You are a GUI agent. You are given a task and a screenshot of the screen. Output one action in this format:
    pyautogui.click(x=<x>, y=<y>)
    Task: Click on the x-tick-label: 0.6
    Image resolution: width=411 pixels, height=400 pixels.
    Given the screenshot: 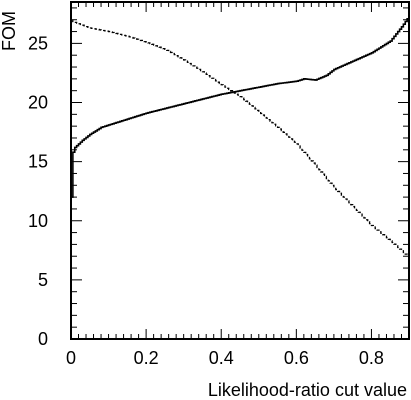 What is the action you would take?
    pyautogui.click(x=296, y=358)
    